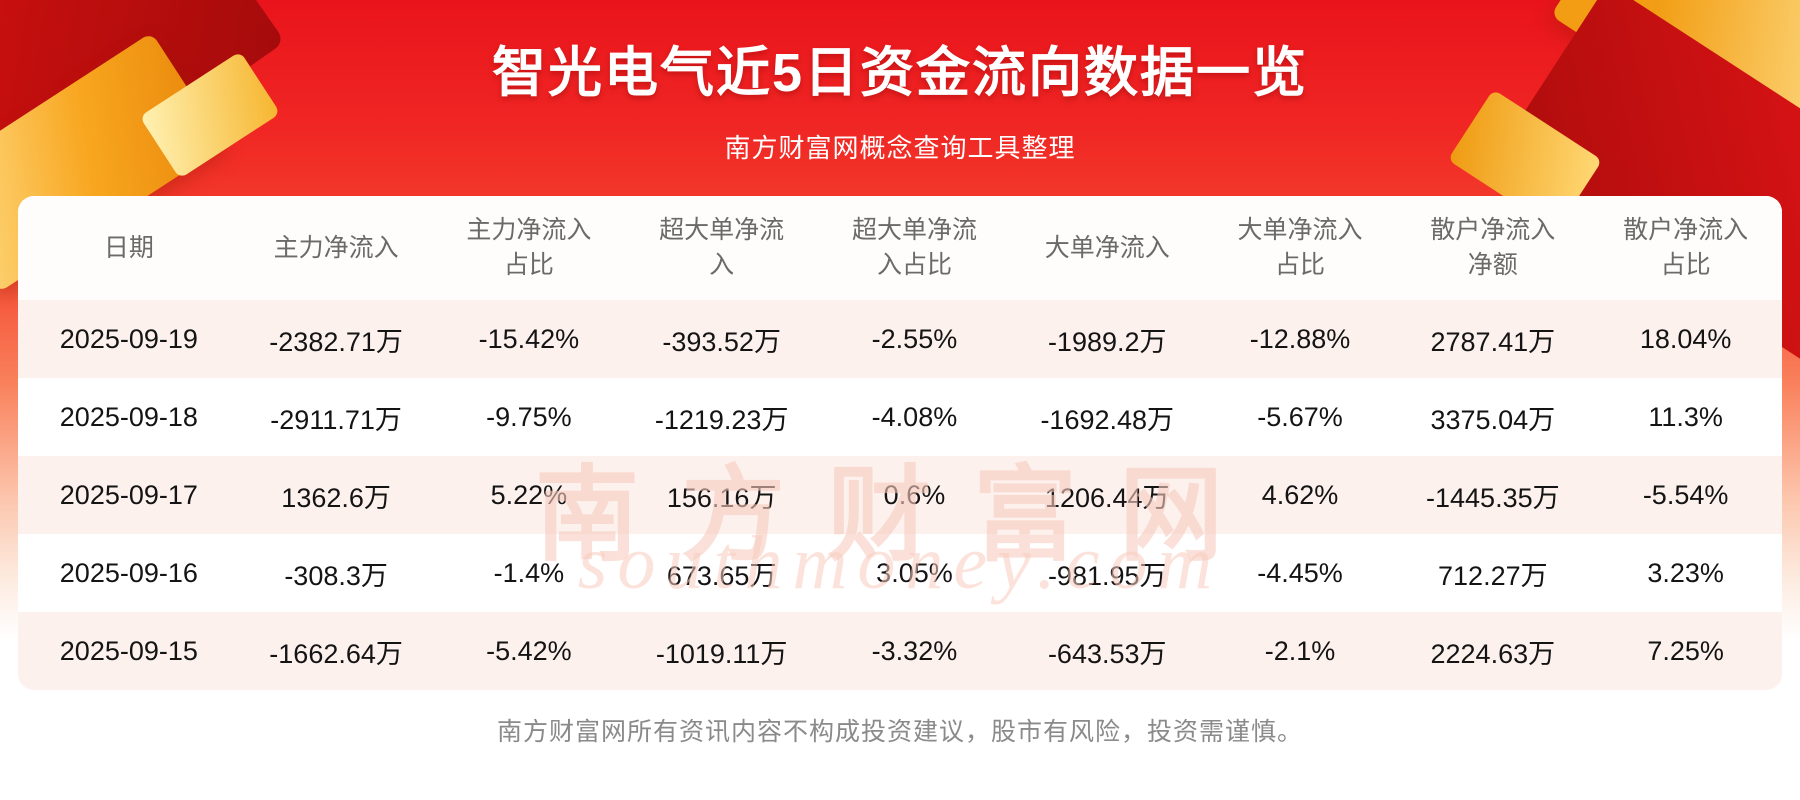  Describe the element at coordinates (1107, 575) in the screenshot. I see `value-cell: -981.95万` at that location.